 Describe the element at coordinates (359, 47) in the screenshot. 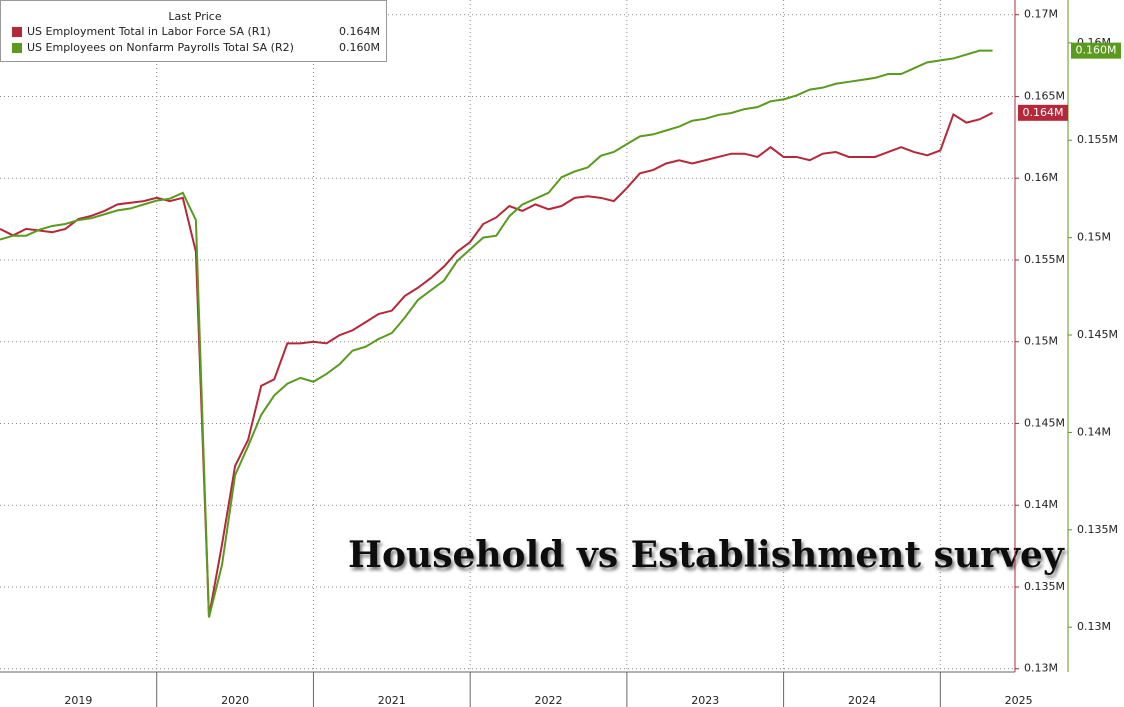

I see `legend-last: 0.160M` at that location.